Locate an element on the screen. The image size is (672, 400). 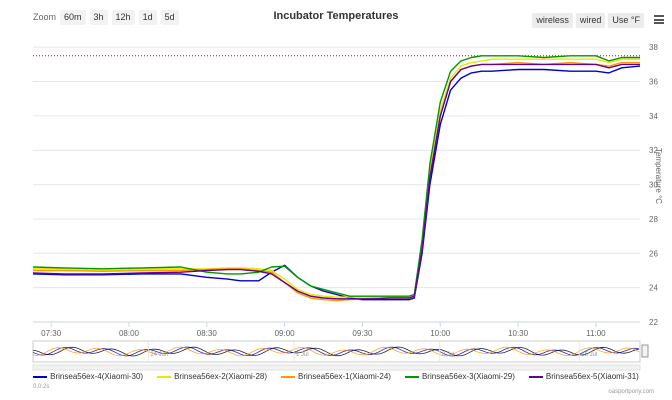
navigator-series is located at coordinates (336, 351).